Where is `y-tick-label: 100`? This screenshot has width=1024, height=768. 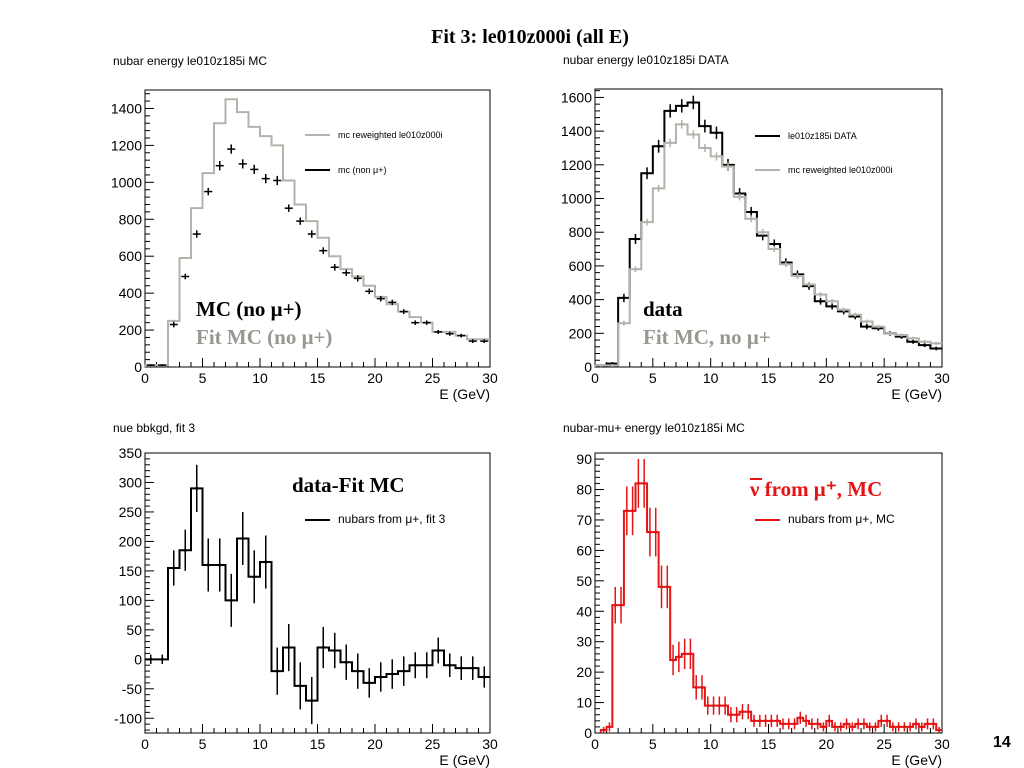 y-tick-label: 100 is located at coordinates (131, 600).